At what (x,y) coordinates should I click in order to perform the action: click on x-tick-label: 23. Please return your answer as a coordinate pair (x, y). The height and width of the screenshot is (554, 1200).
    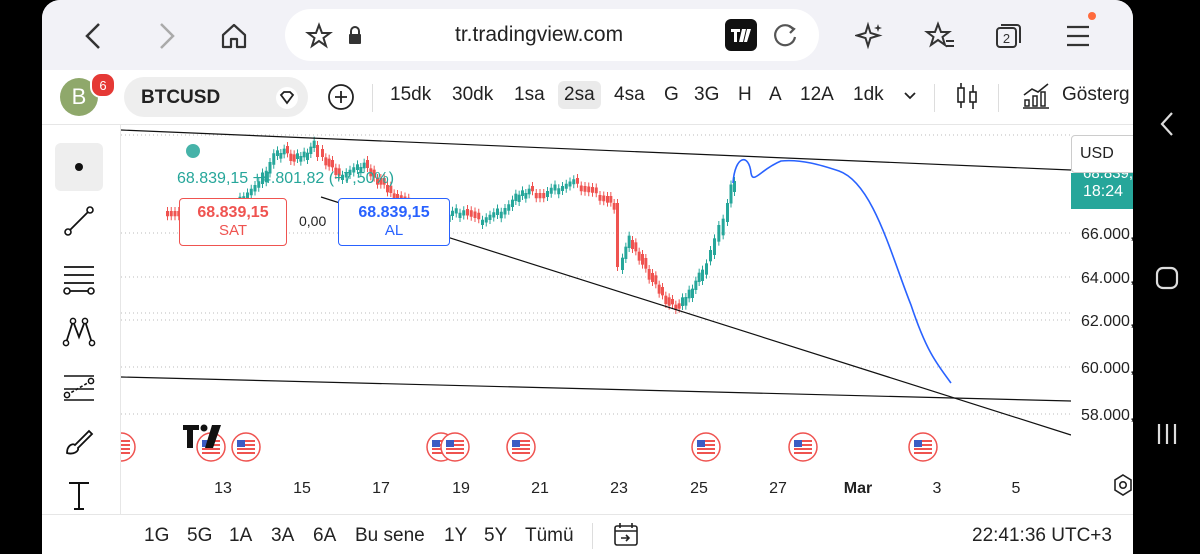
    Looking at the image, I should click on (619, 488).